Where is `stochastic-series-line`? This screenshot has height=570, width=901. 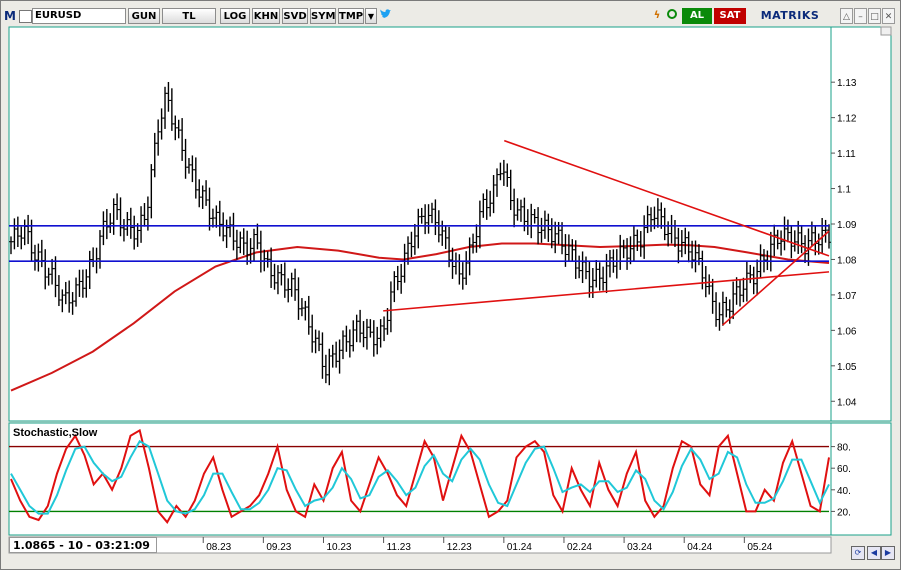
stochastic-series-line is located at coordinates (420, 477).